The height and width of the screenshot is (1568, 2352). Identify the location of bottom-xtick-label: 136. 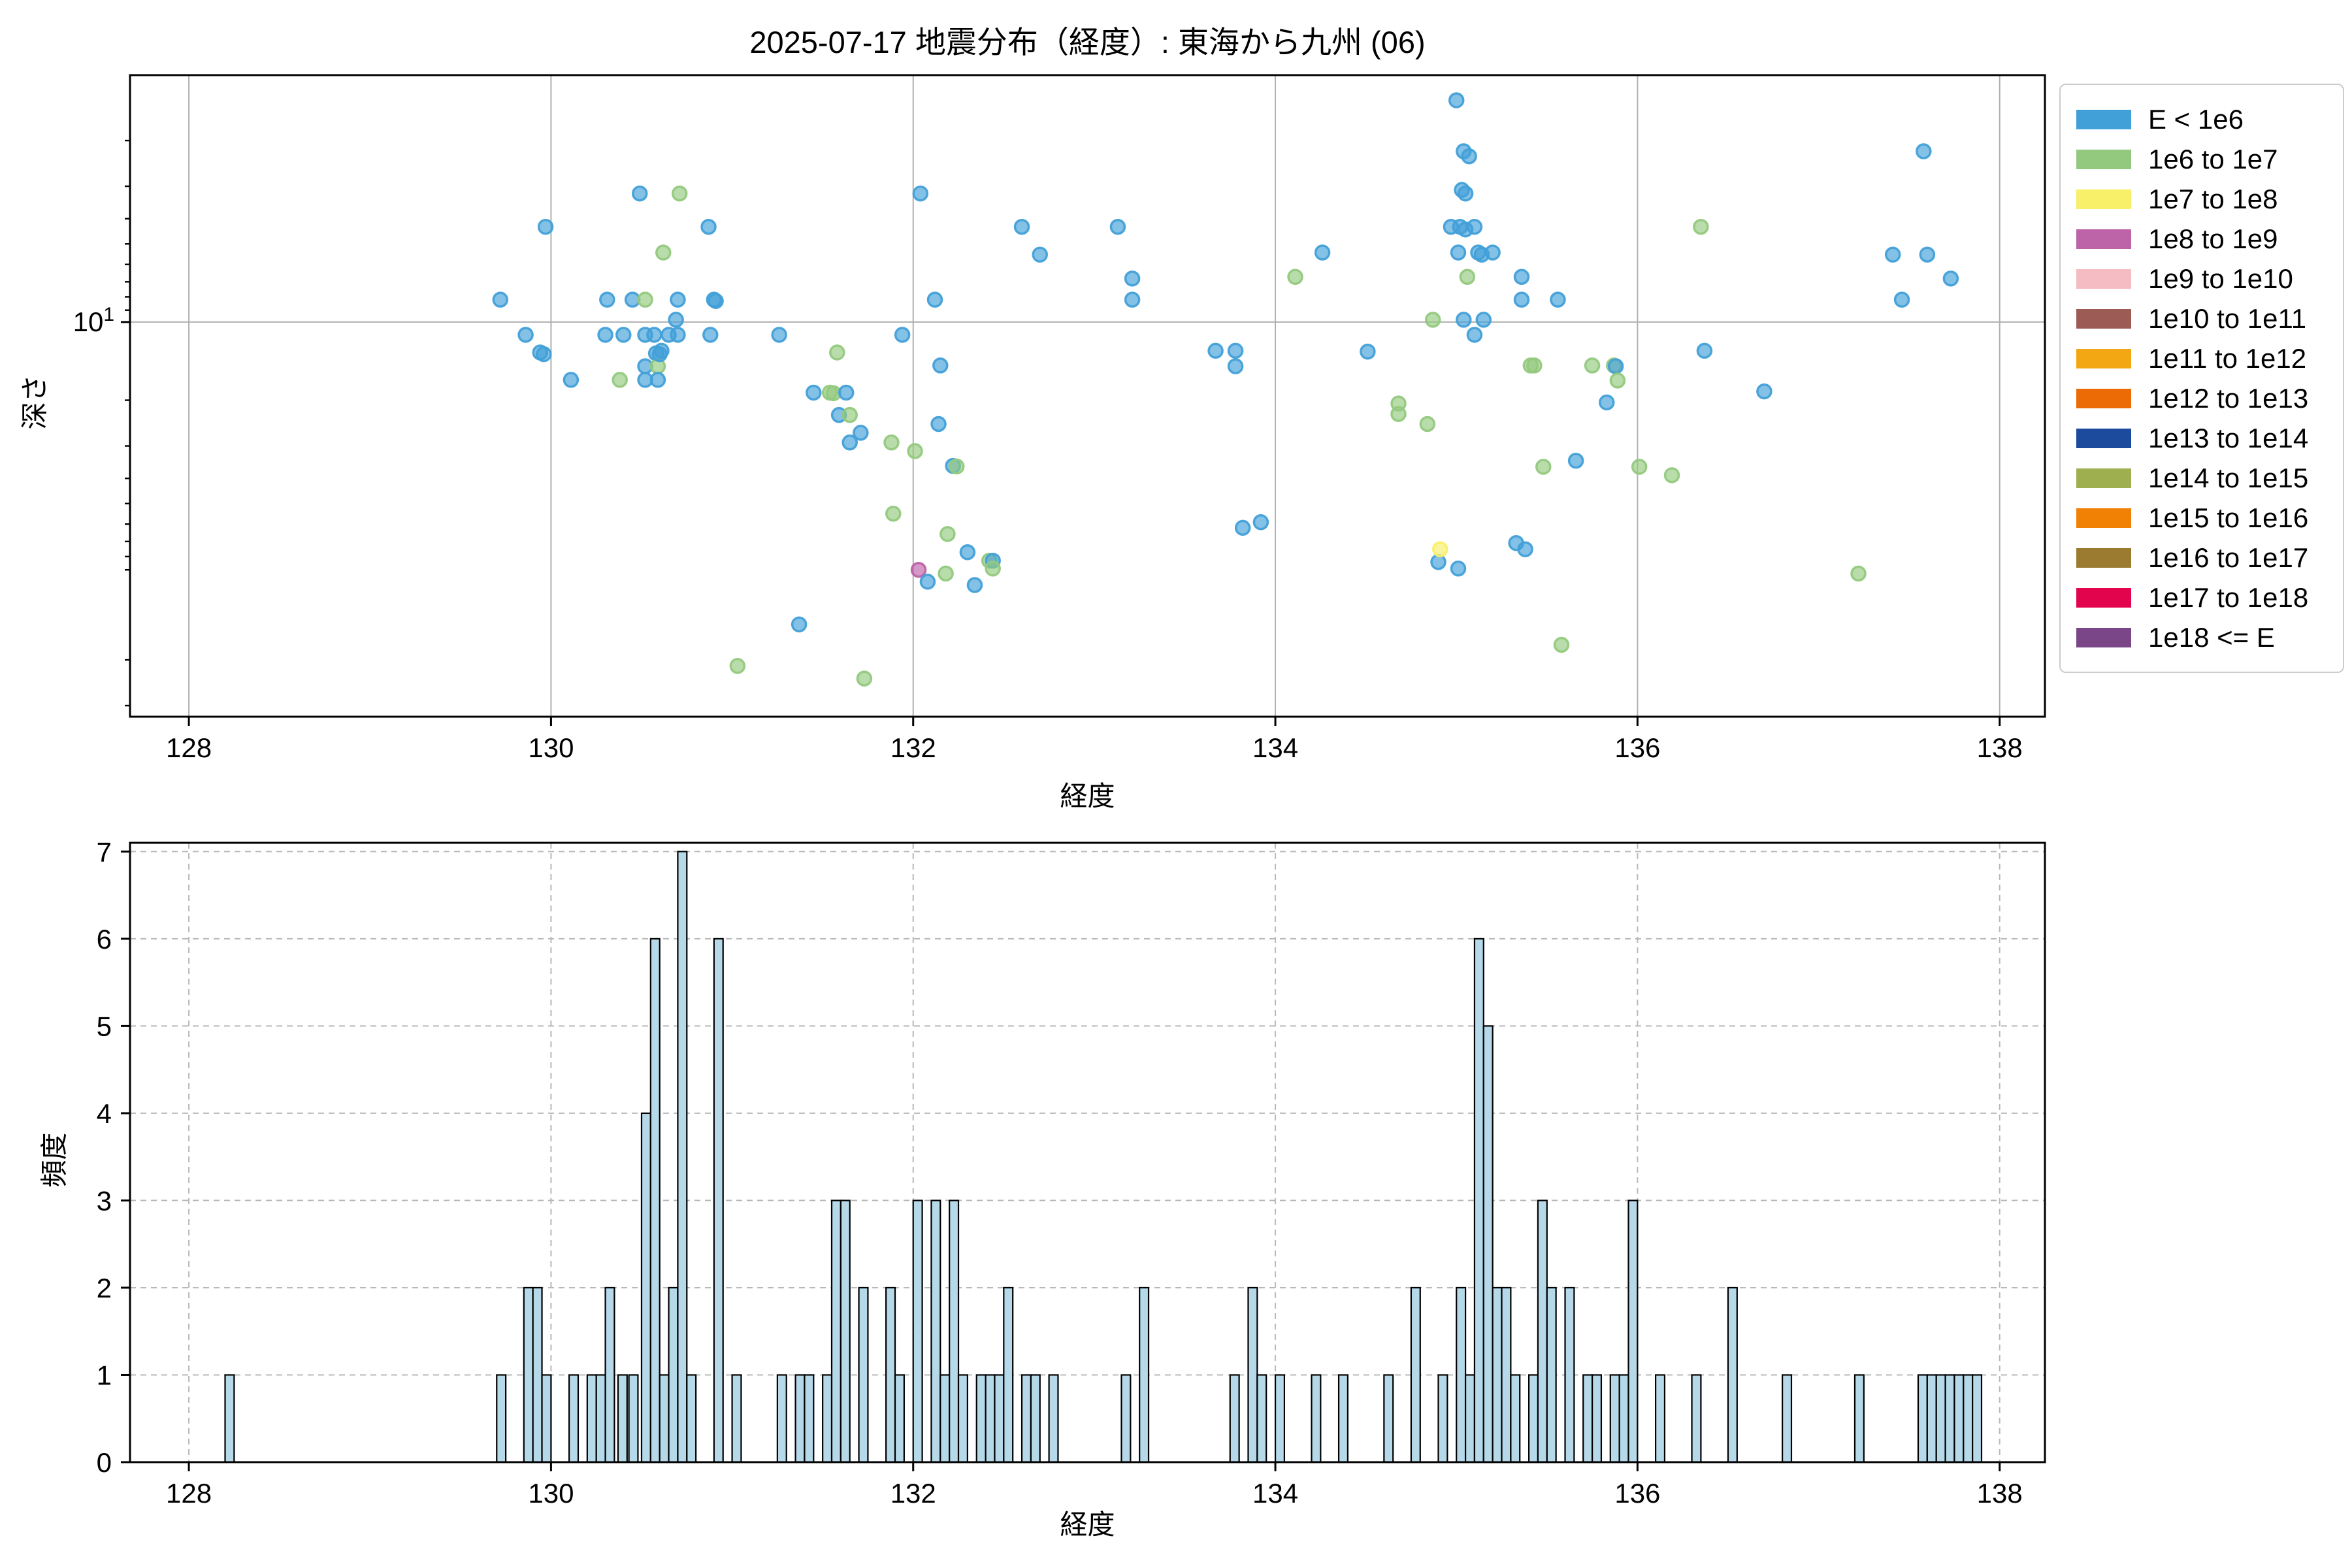
(1637, 1493).